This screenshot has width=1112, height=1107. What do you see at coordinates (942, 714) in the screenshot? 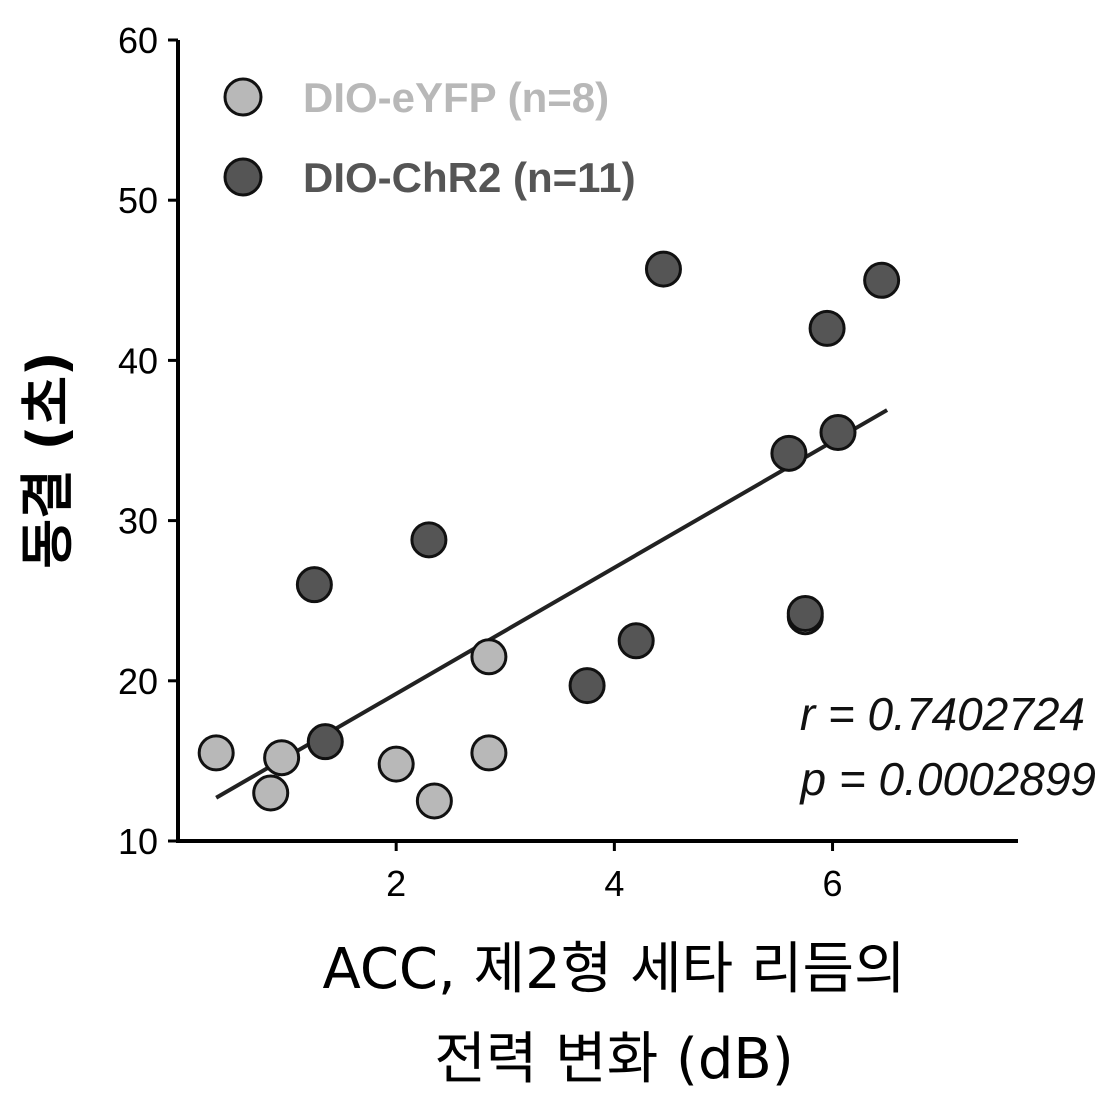
I see `r-annotation: r = 0.7402724` at bounding box center [942, 714].